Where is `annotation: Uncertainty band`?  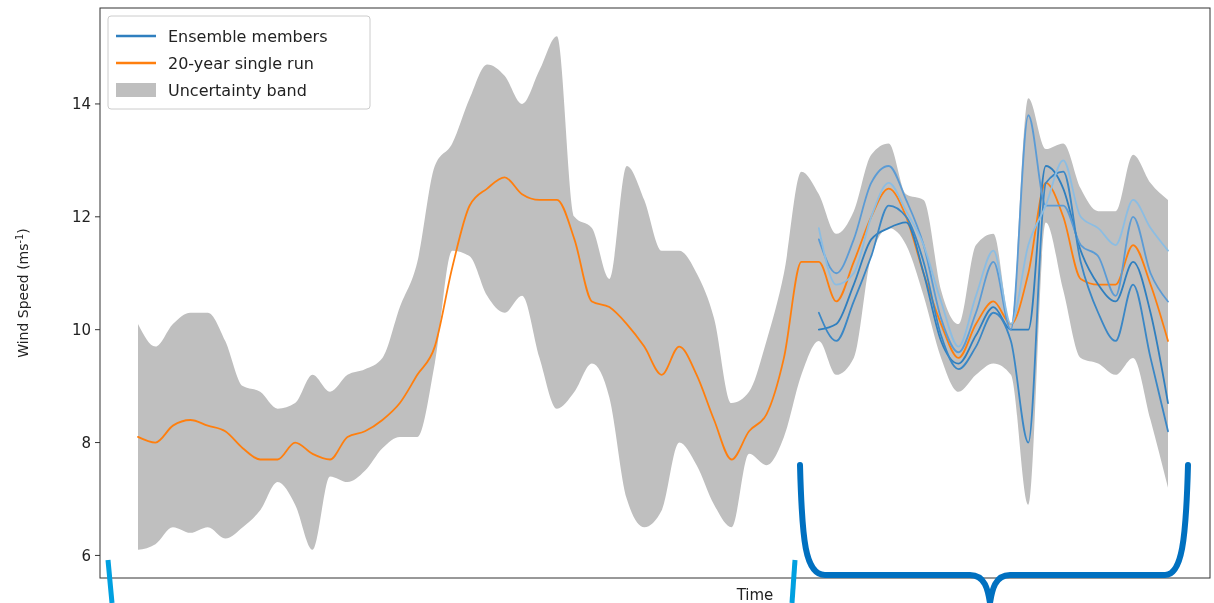
annotation: Uncertainty band is located at coordinates (237, 90).